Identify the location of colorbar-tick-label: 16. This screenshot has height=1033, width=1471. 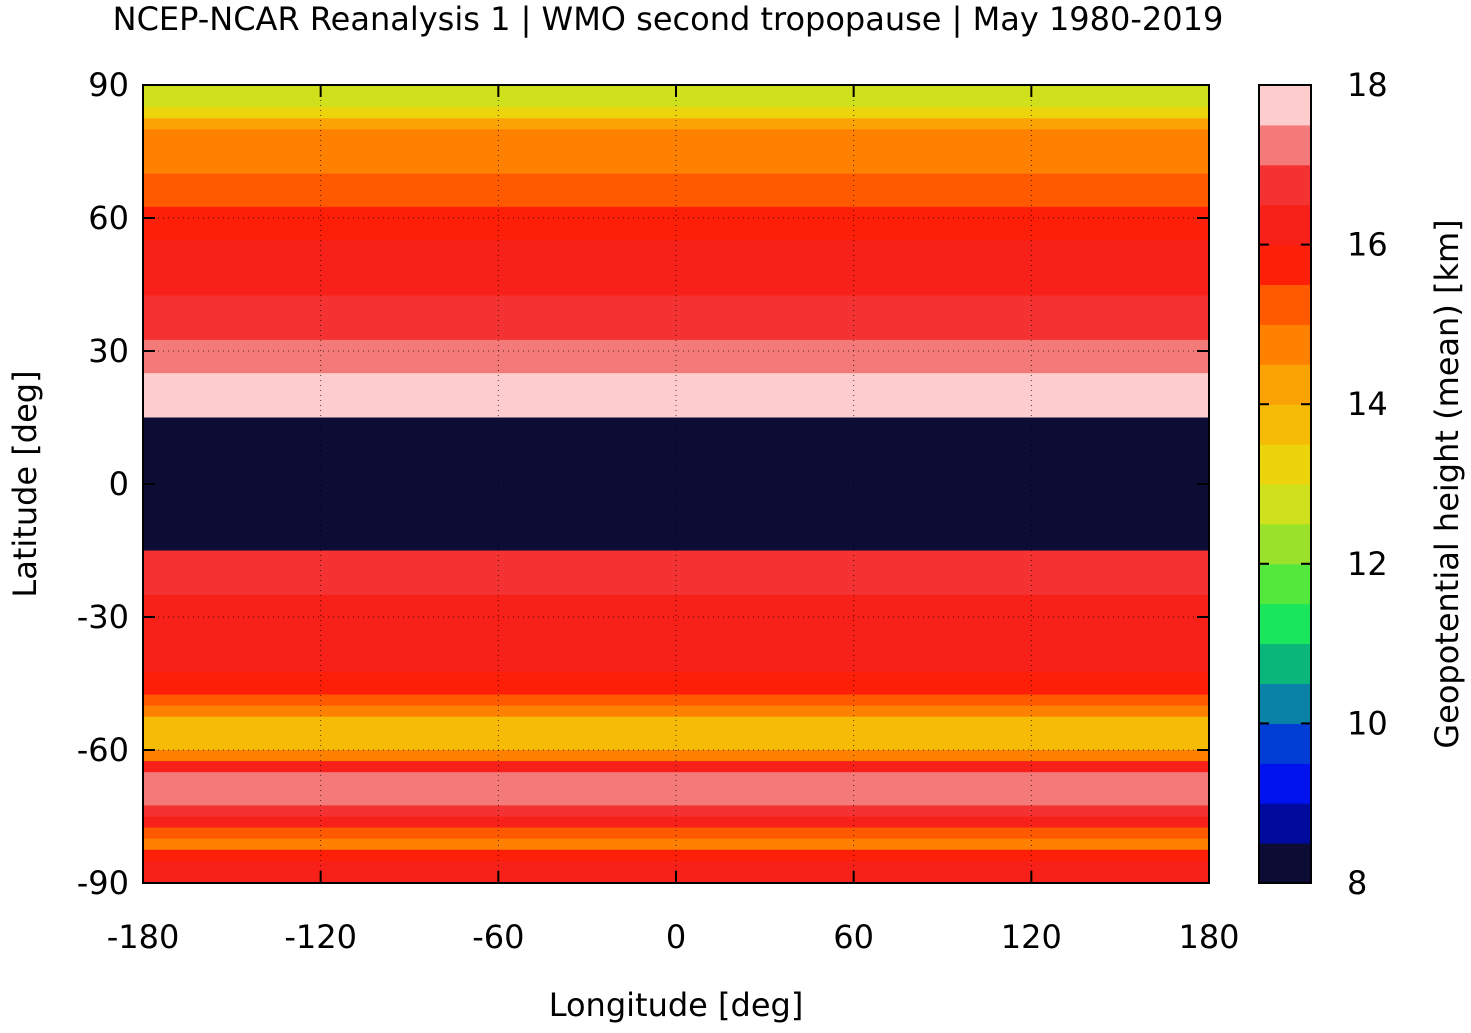
(1367, 245).